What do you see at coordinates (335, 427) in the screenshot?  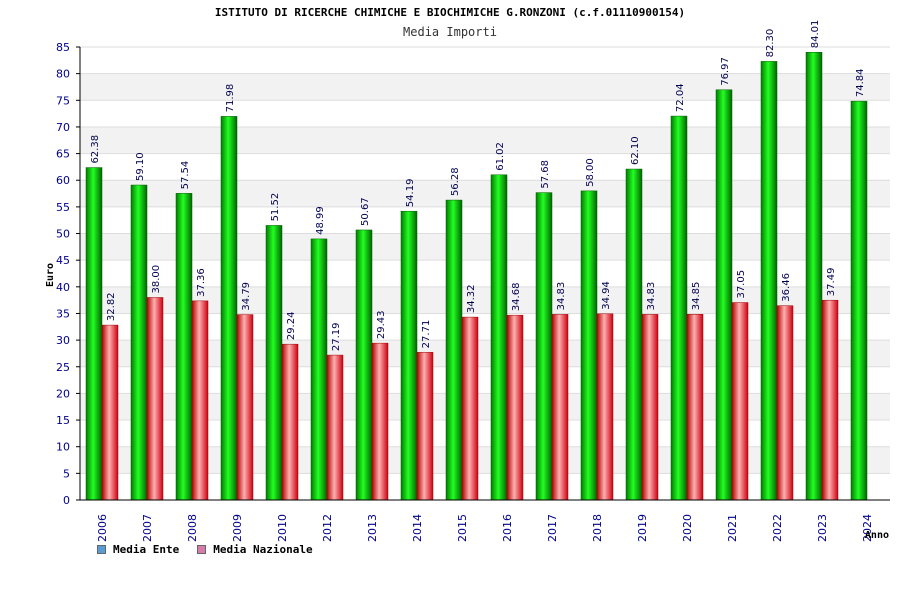 I see `bar-media-nazionale-2012` at bounding box center [335, 427].